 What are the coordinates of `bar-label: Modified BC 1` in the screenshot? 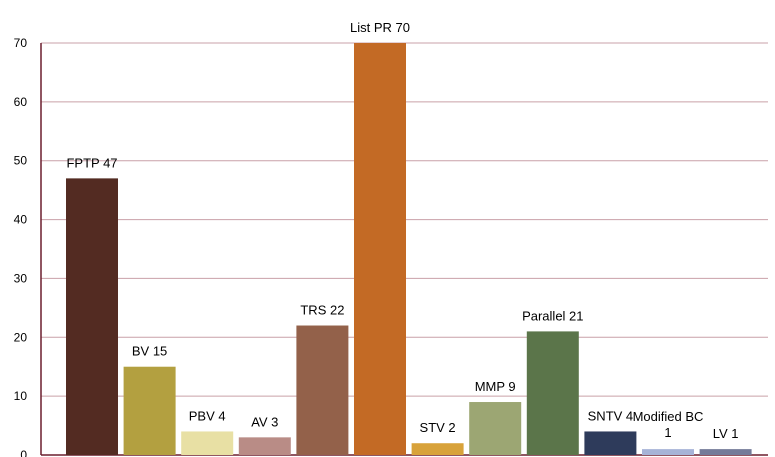 It's located at (668, 424).